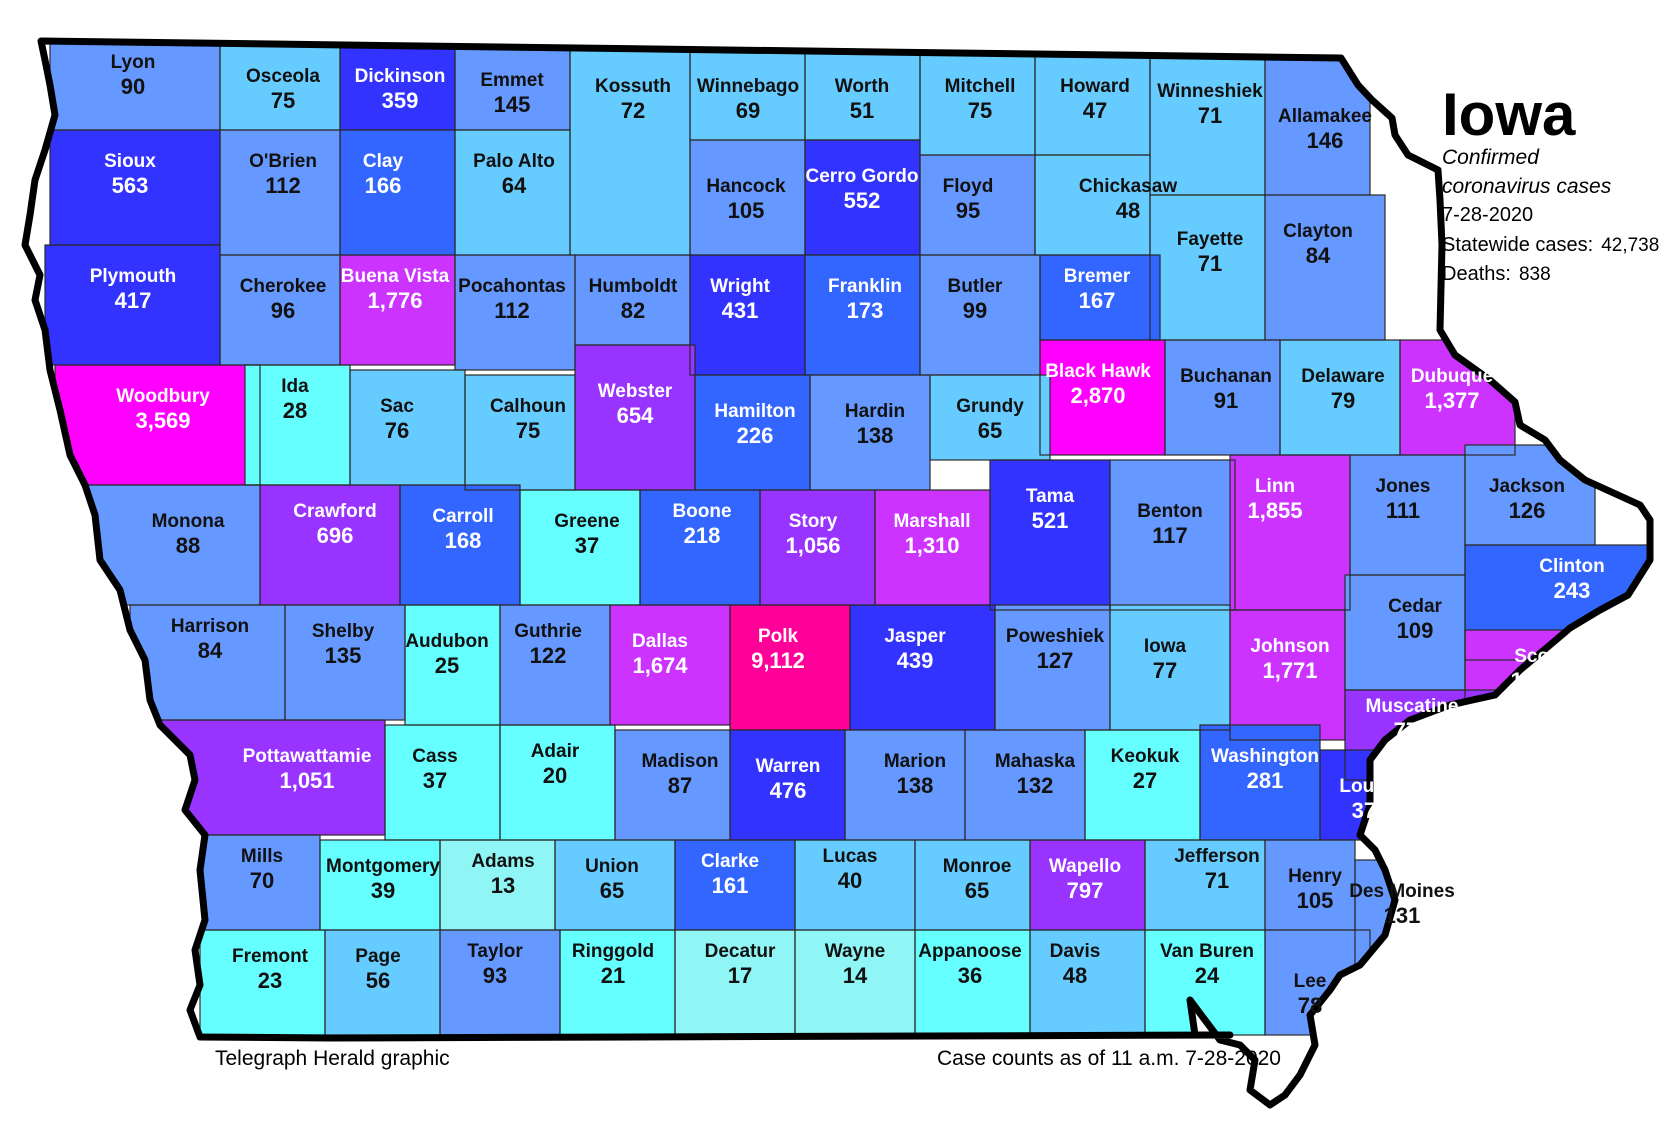 The height and width of the screenshot is (1144, 1678). What do you see at coordinates (295, 410) in the screenshot?
I see `county-cases-ida: 28` at bounding box center [295, 410].